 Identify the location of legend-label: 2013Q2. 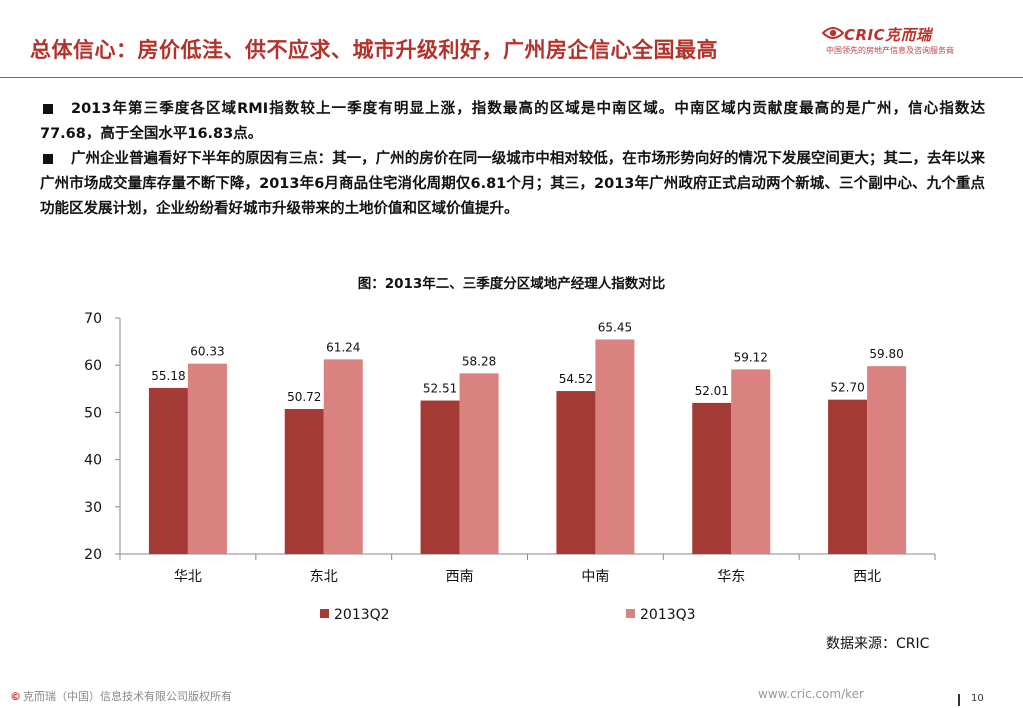
(362, 615).